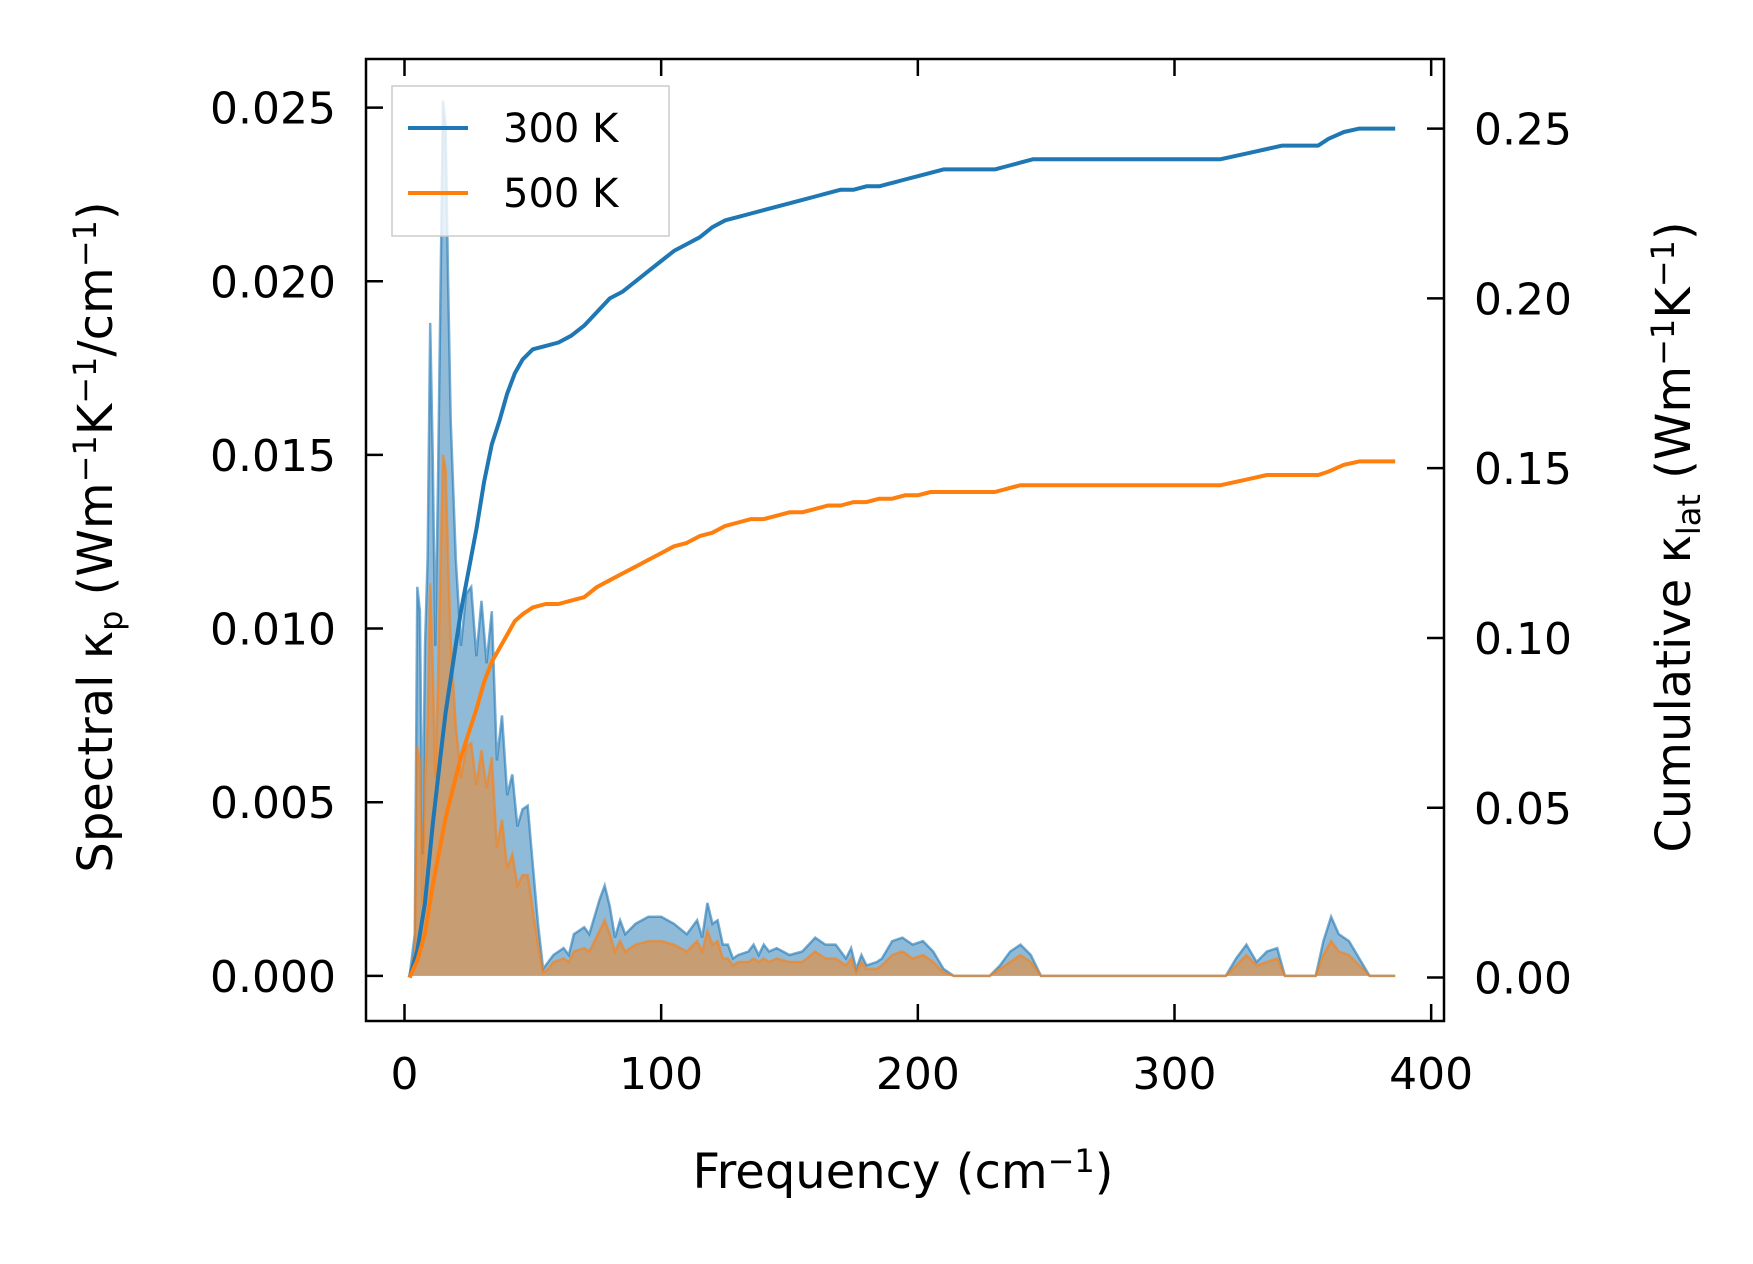  Describe the element at coordinates (273, 977) in the screenshot. I see `y-left-tick-label: 0.000` at that location.